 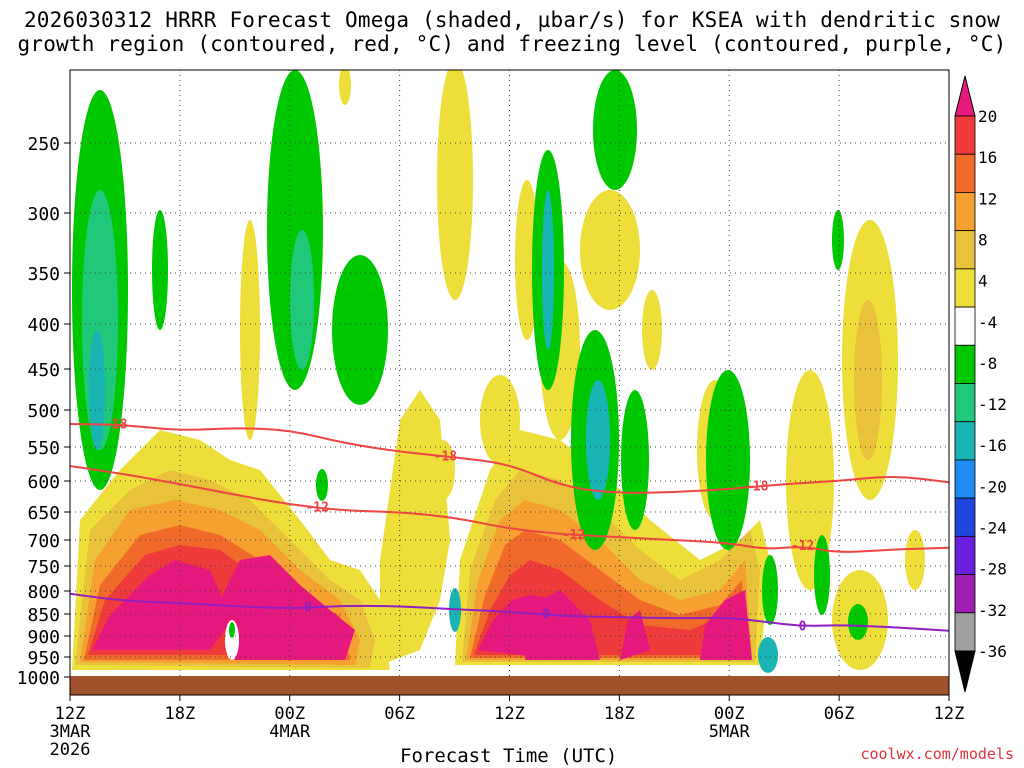 What do you see at coordinates (619, 714) in the screenshot?
I see `x-tick-label-30: 18Z` at bounding box center [619, 714].